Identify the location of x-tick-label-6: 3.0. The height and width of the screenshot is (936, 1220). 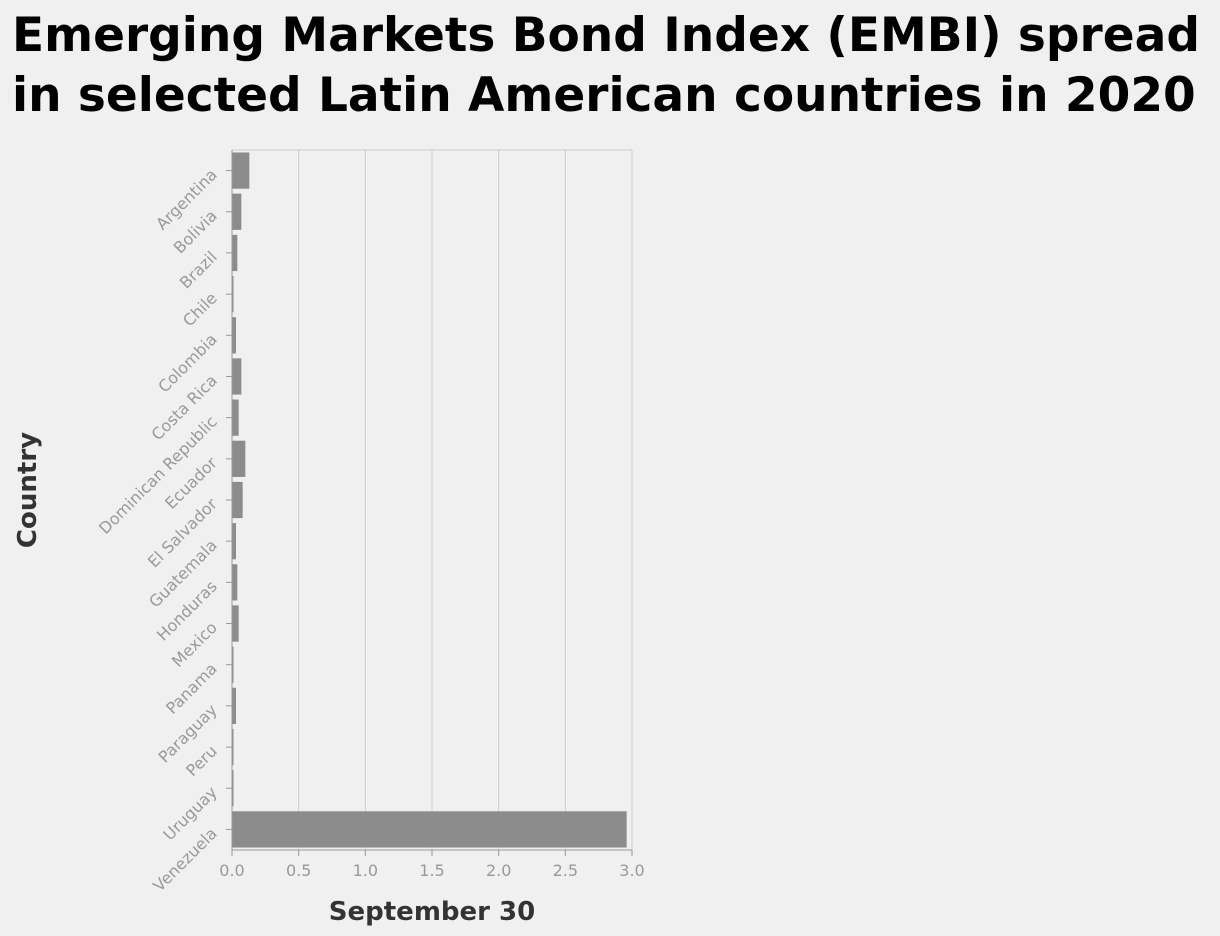
(631, 870).